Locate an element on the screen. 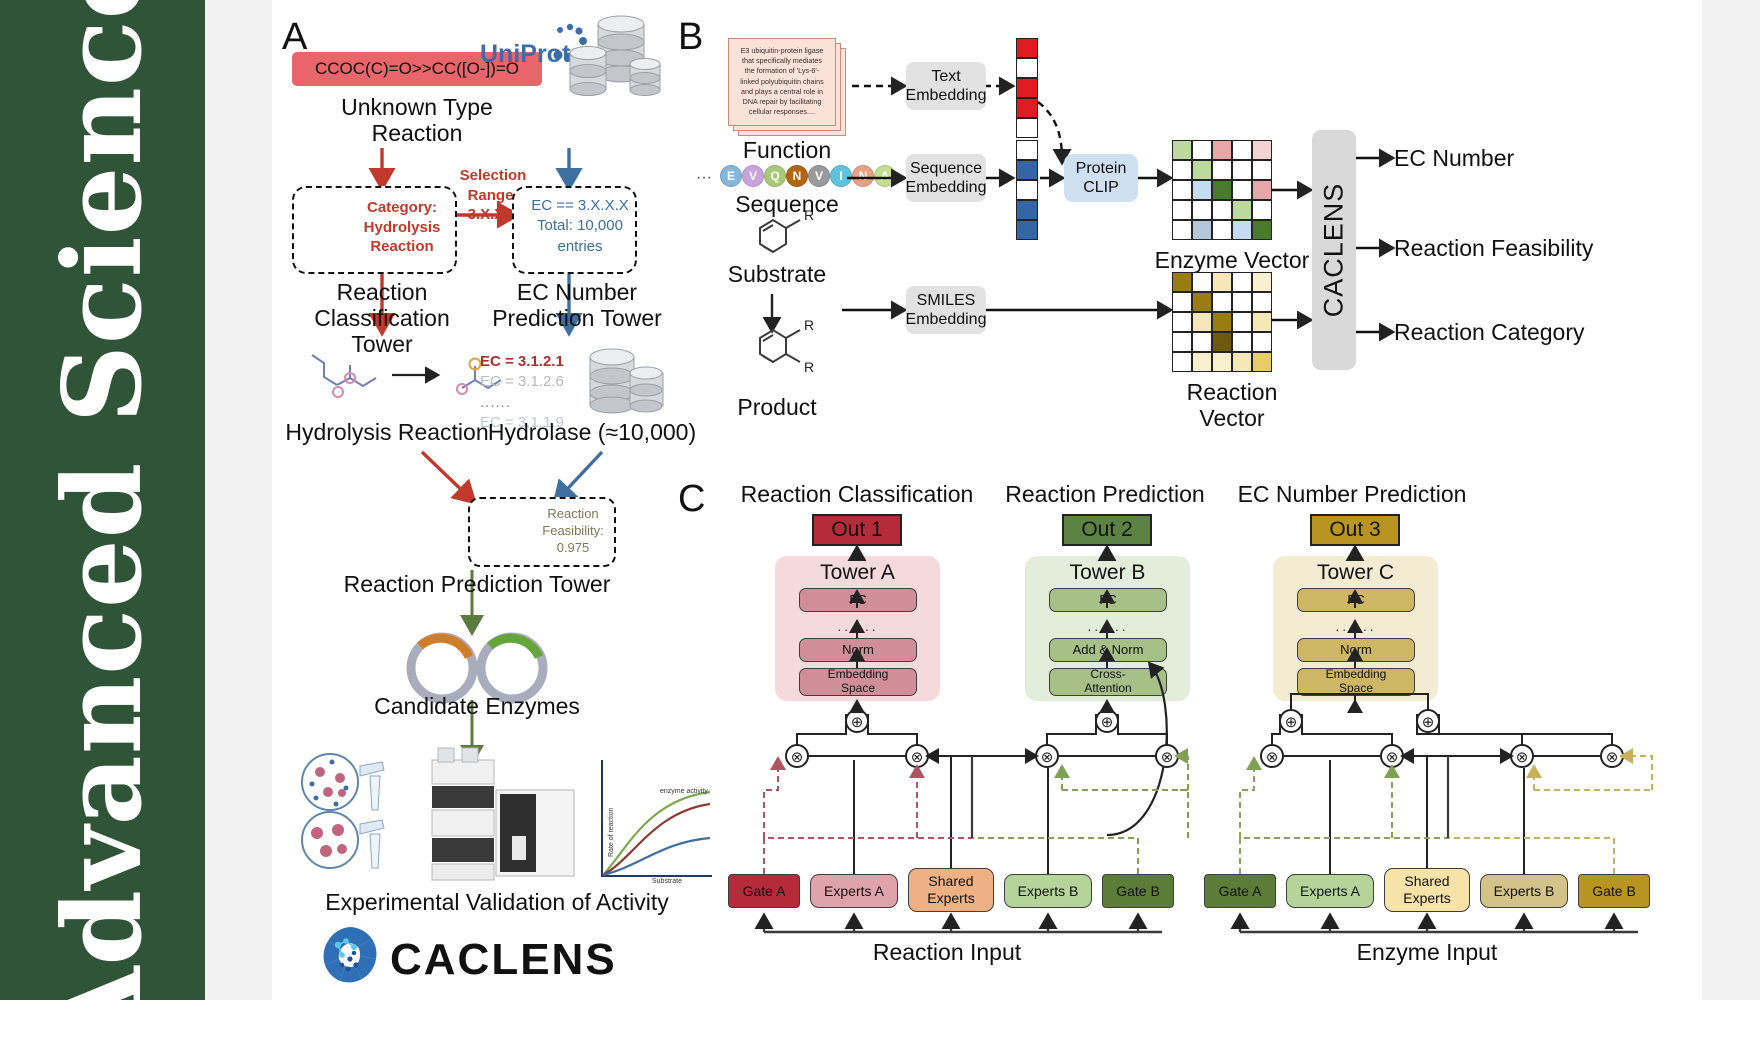  col-title-reaction-prediction: Reaction Prediction is located at coordinates (1105, 494).